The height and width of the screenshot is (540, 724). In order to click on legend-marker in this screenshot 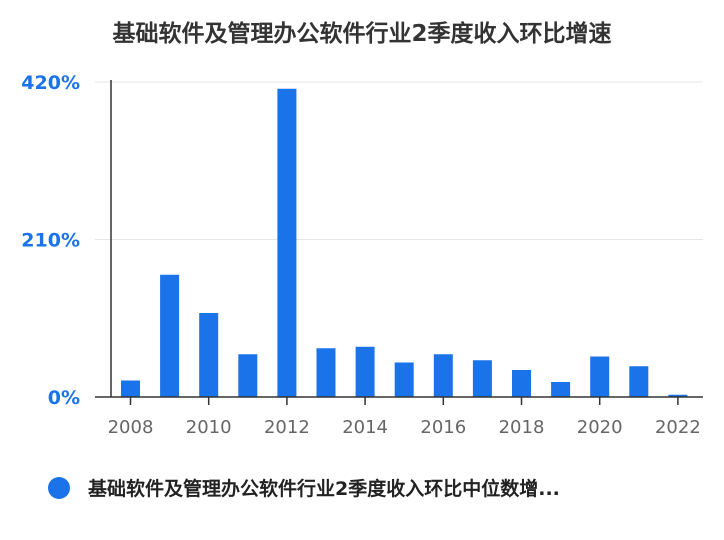, I will do `click(59, 487)`.